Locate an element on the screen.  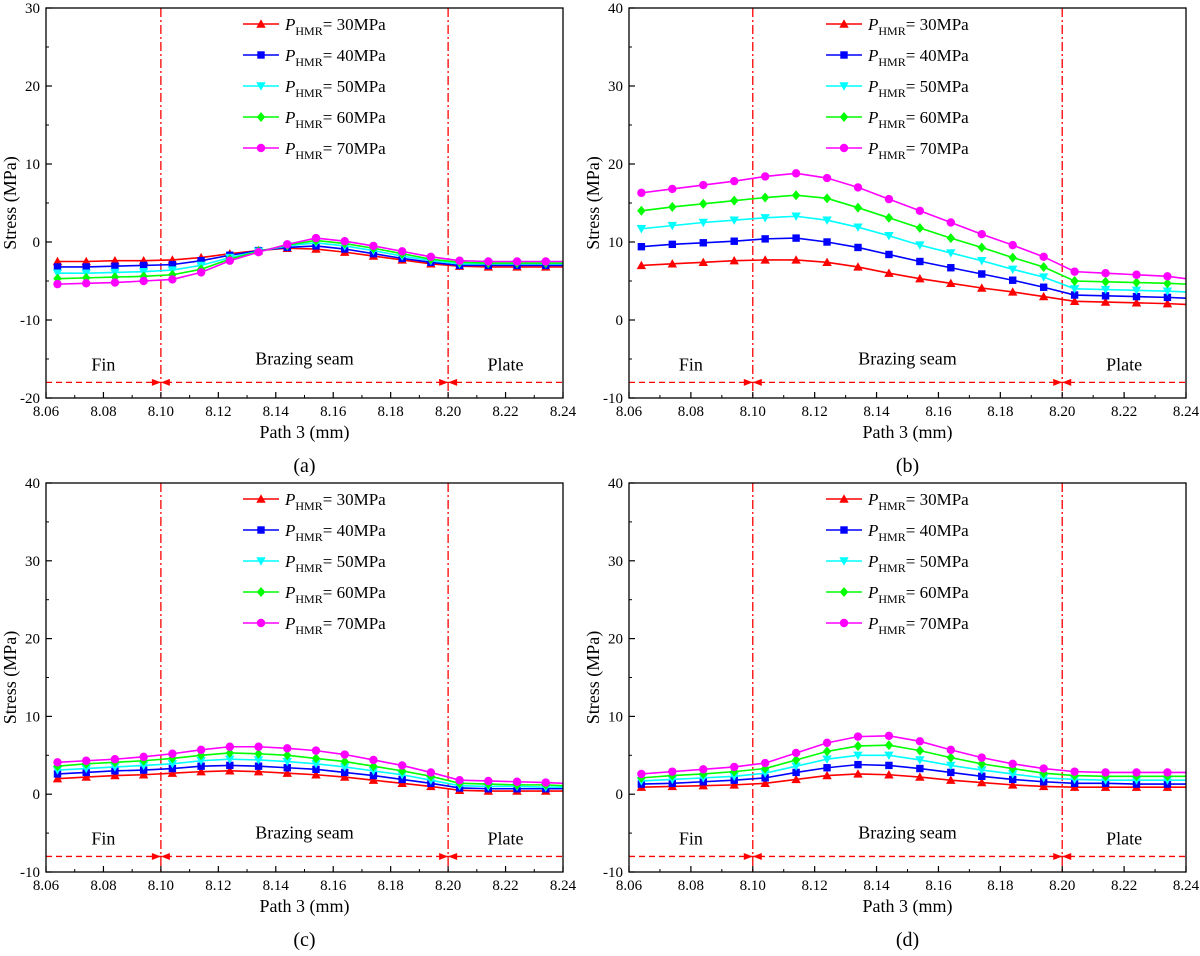
x-tick-label: 8.20 is located at coordinates (1062, 886).